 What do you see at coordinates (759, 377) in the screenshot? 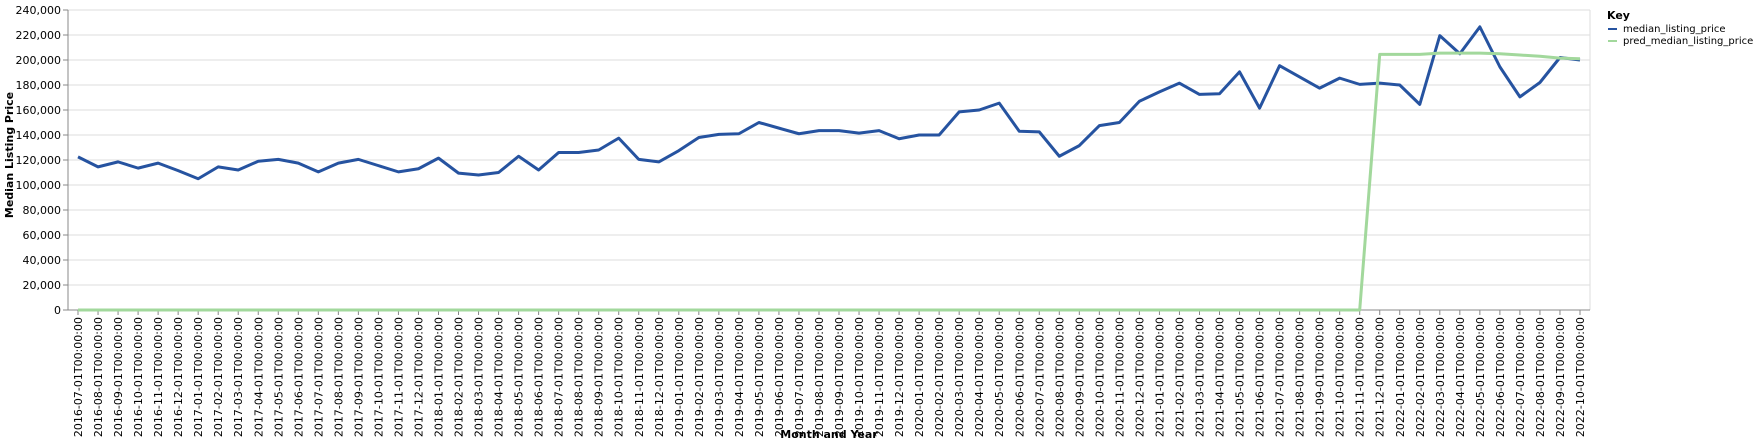
I see `x-tick-label: 2019-05-01T00:00:00` at bounding box center [759, 377].